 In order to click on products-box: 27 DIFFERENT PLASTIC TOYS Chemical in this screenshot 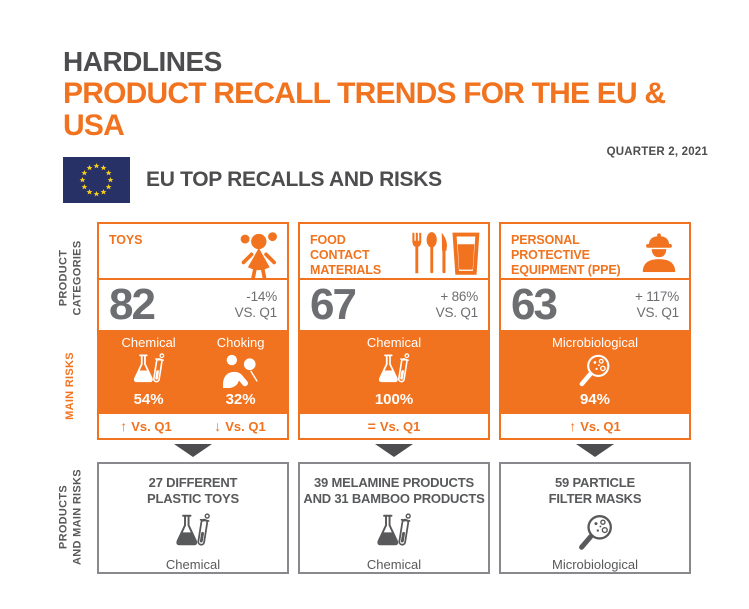, I will do `click(193, 518)`.